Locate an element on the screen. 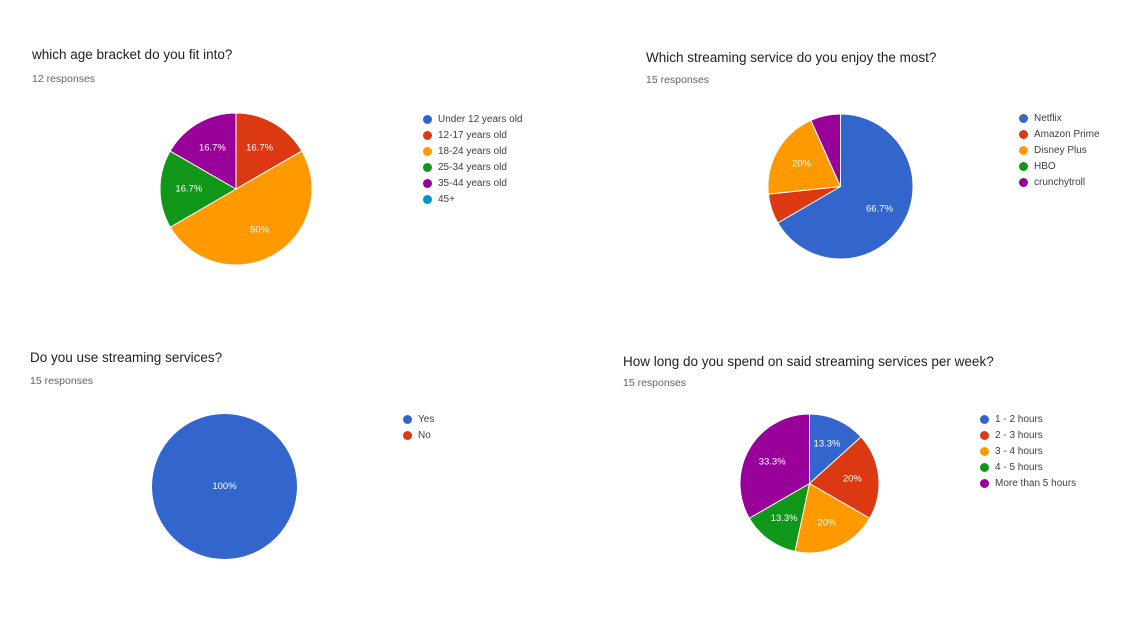 Image resolution: width=1123 pixels, height=632 pixels. legend-label: Disney Plus is located at coordinates (1060, 150).